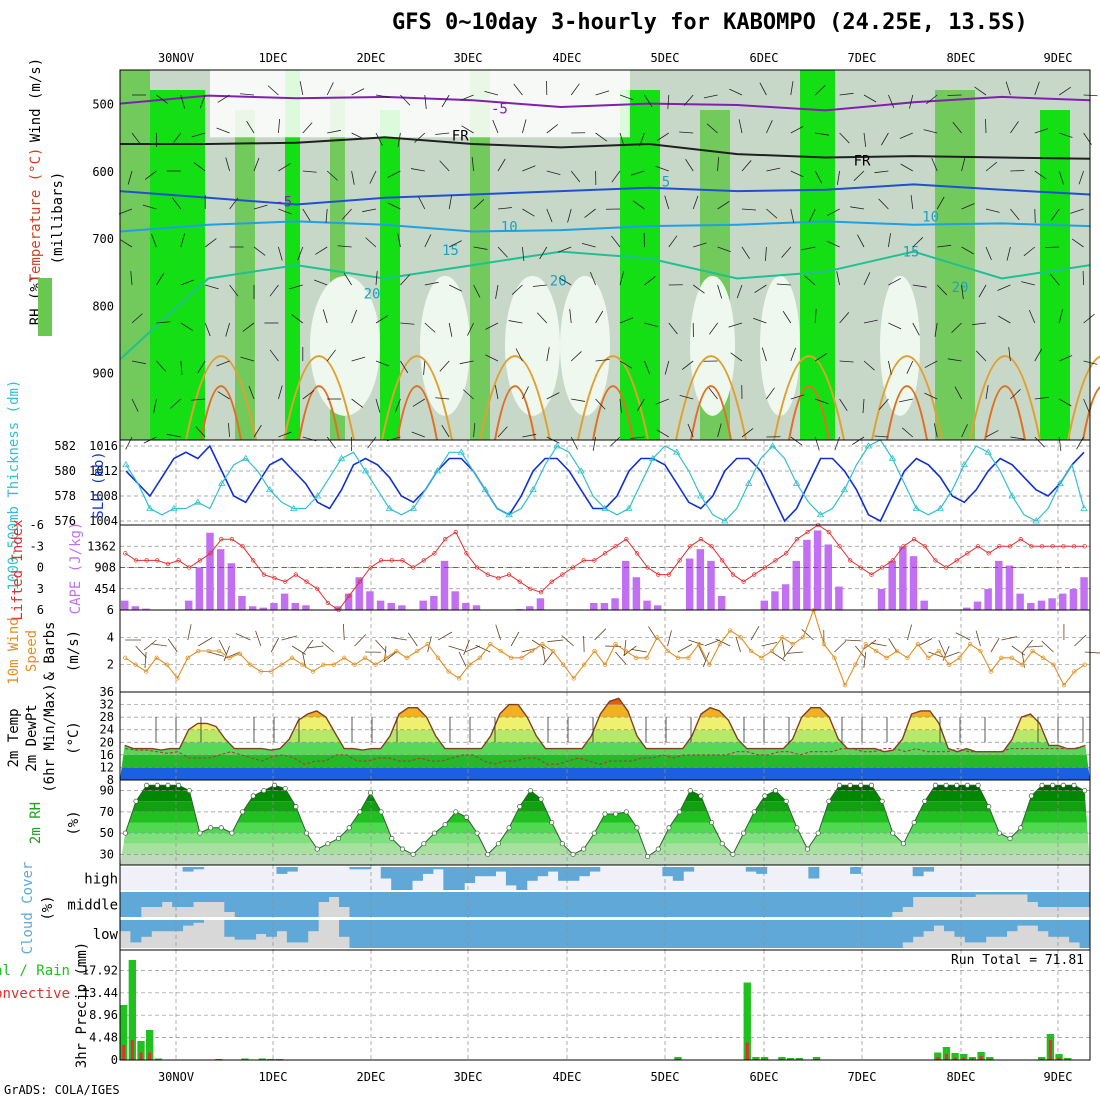  What do you see at coordinates (36, 100) in the screenshot?
I see `legend-wind: Wind (m/s)` at bounding box center [36, 100].